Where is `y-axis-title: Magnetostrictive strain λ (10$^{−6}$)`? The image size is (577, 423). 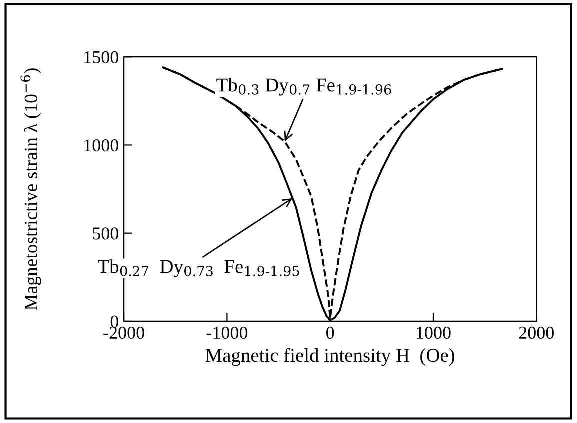
y-axis-title: Magnetostrictive strain λ (10$^{−6}$) is located at coordinates (31, 189).